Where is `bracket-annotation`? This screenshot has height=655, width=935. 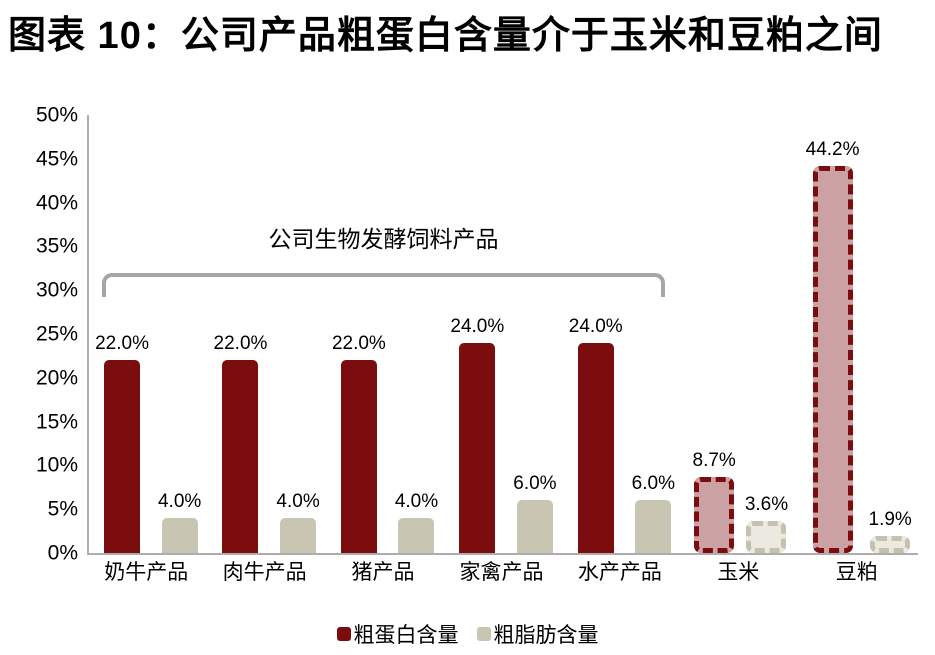
bracket-annotation is located at coordinates (383, 285).